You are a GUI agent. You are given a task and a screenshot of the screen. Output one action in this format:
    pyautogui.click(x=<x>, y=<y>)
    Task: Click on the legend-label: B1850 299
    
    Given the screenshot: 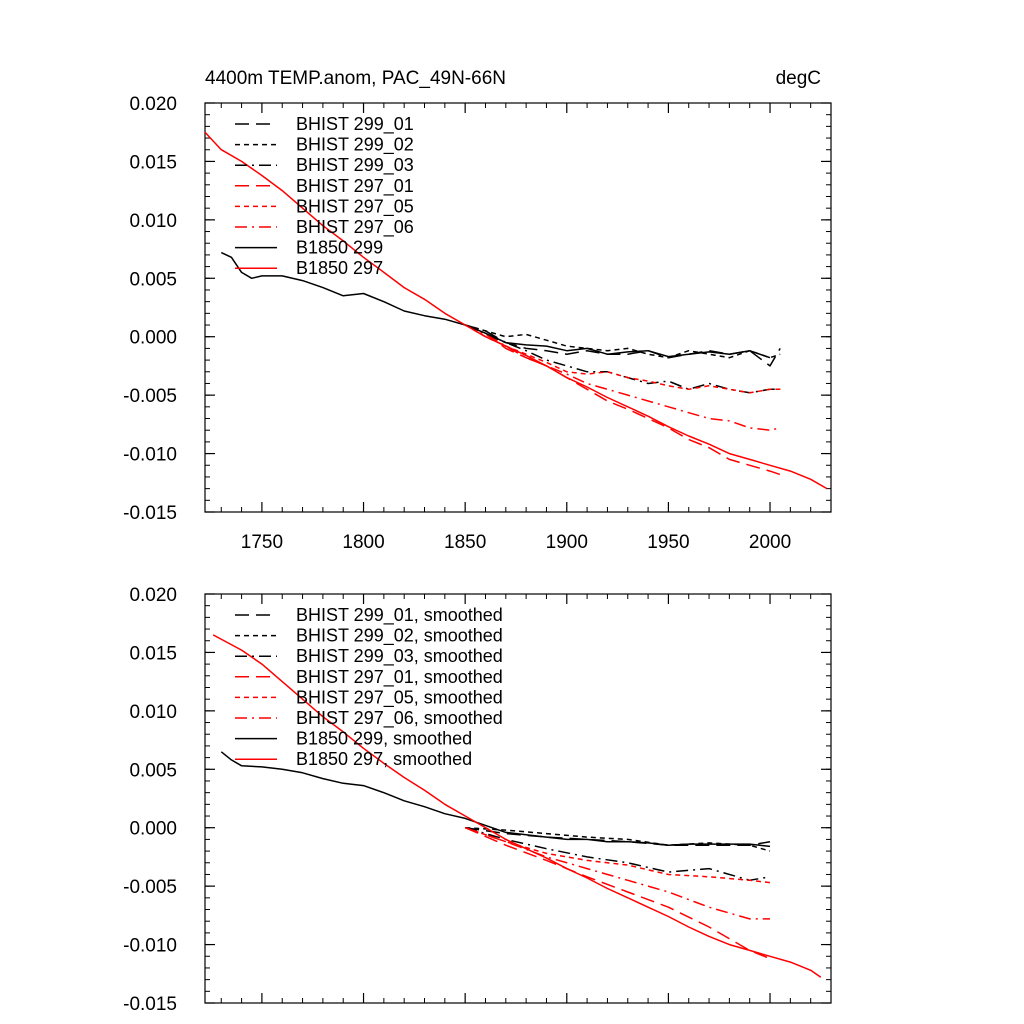 What is the action you would take?
    pyautogui.click(x=339, y=248)
    